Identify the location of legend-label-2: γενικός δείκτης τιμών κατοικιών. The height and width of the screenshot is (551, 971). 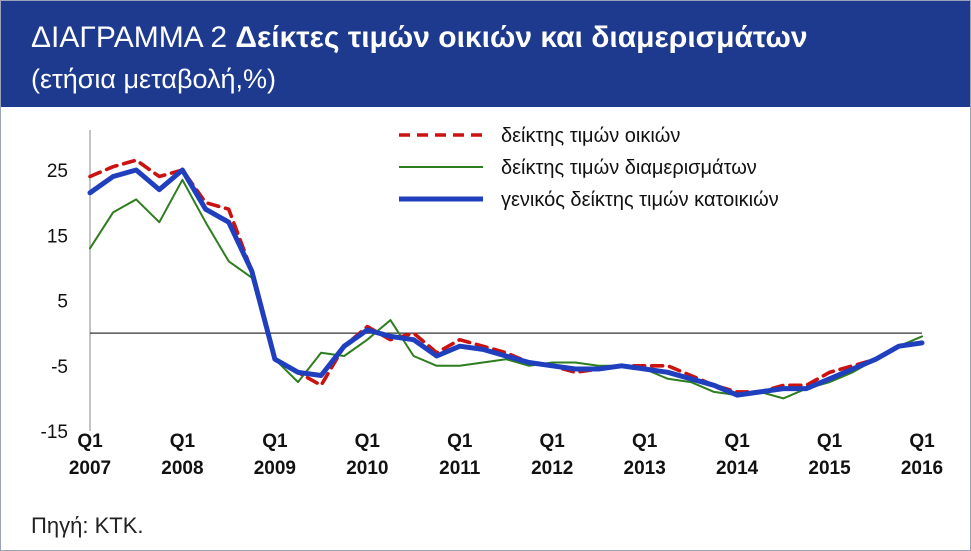
(640, 200).